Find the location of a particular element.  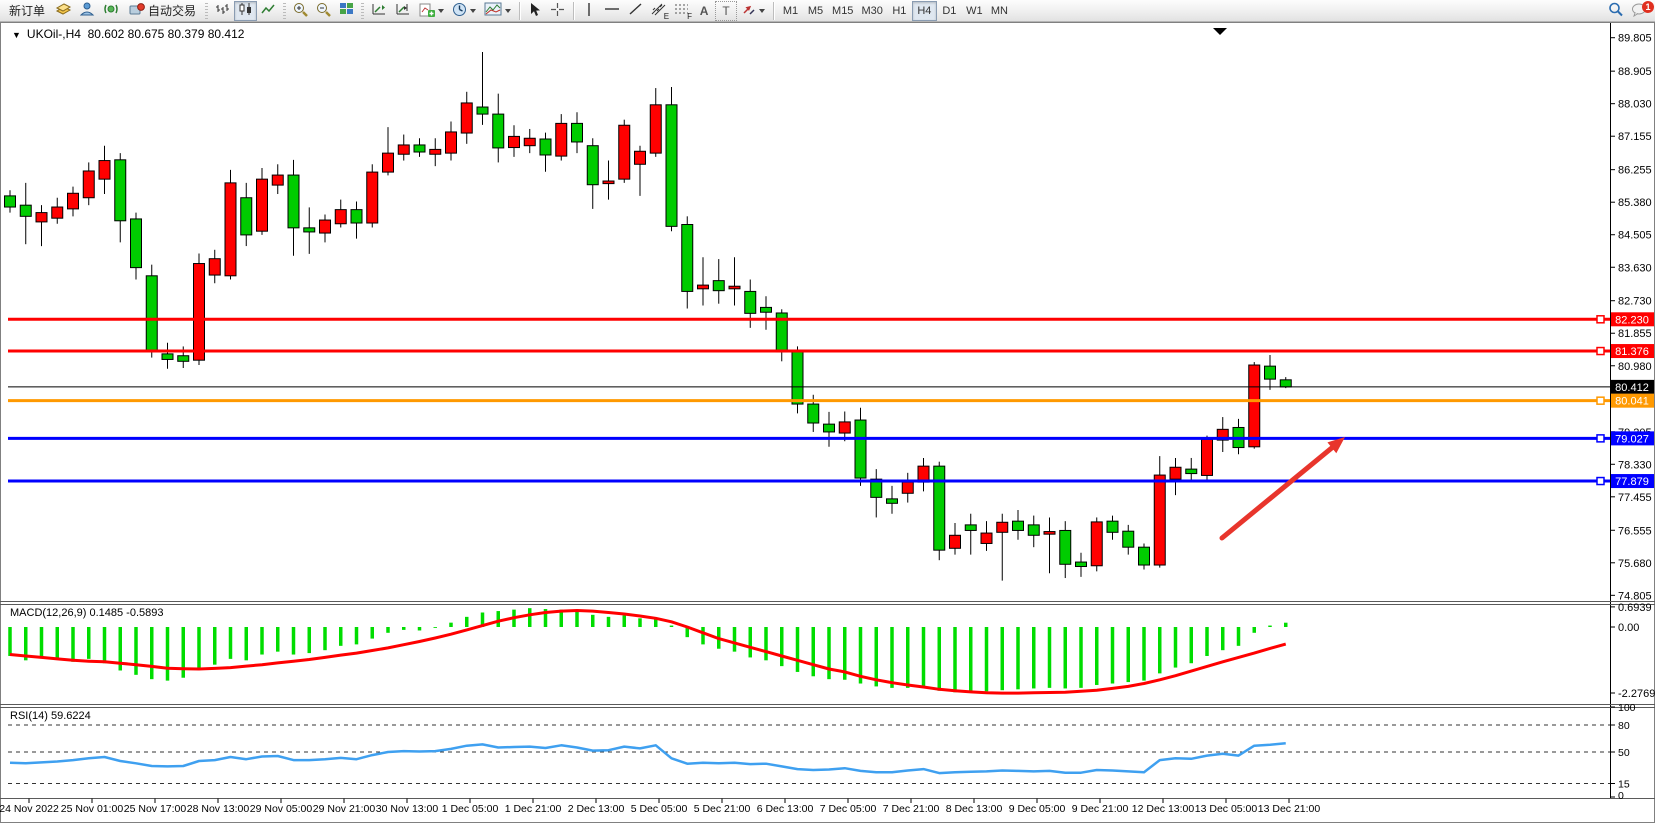

svg-text: 30 Nov 13:00 is located at coordinates (407, 809).